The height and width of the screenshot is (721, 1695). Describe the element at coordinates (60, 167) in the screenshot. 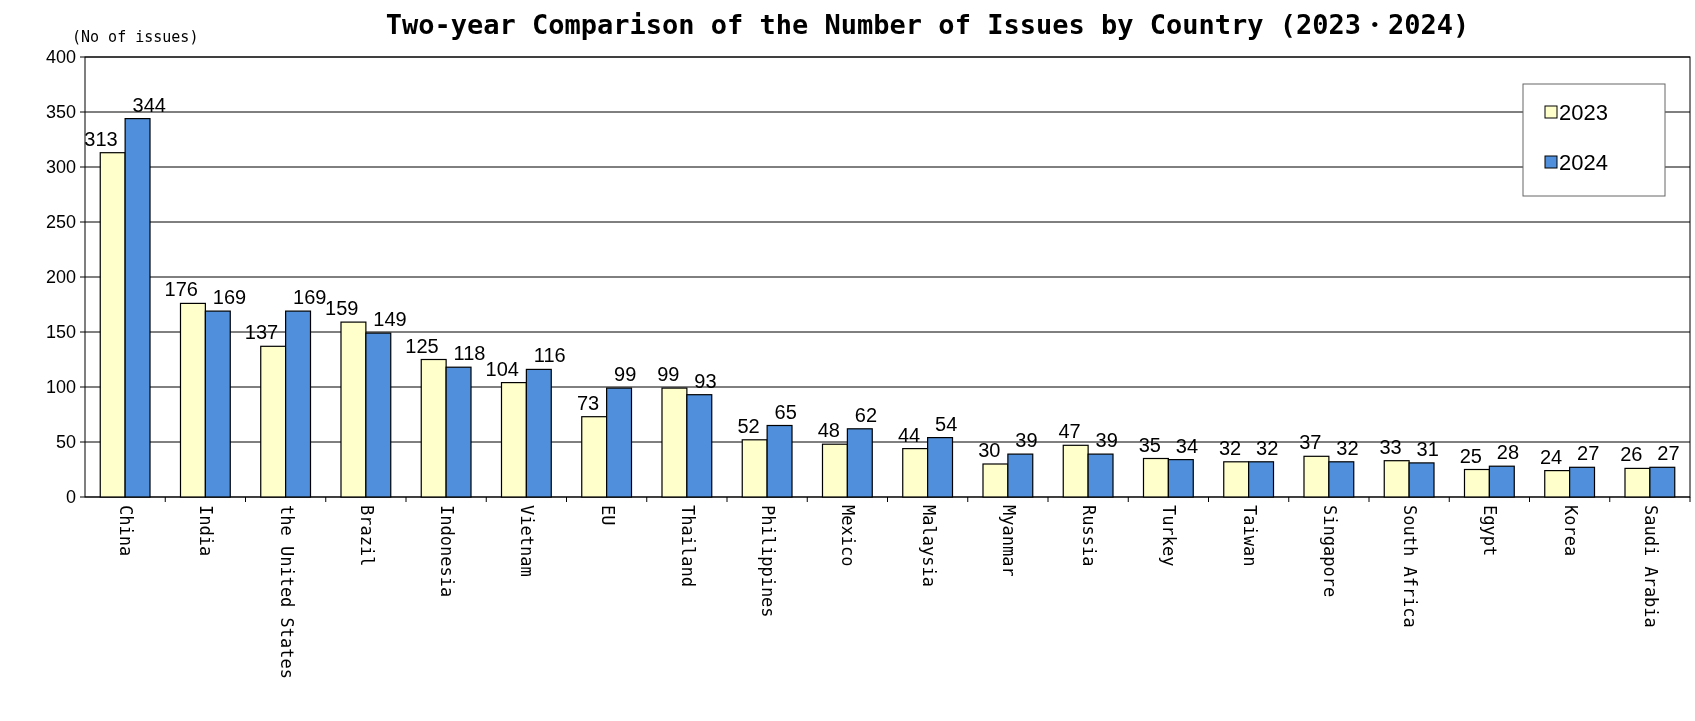

I see `y-tick-label: 300` at that location.